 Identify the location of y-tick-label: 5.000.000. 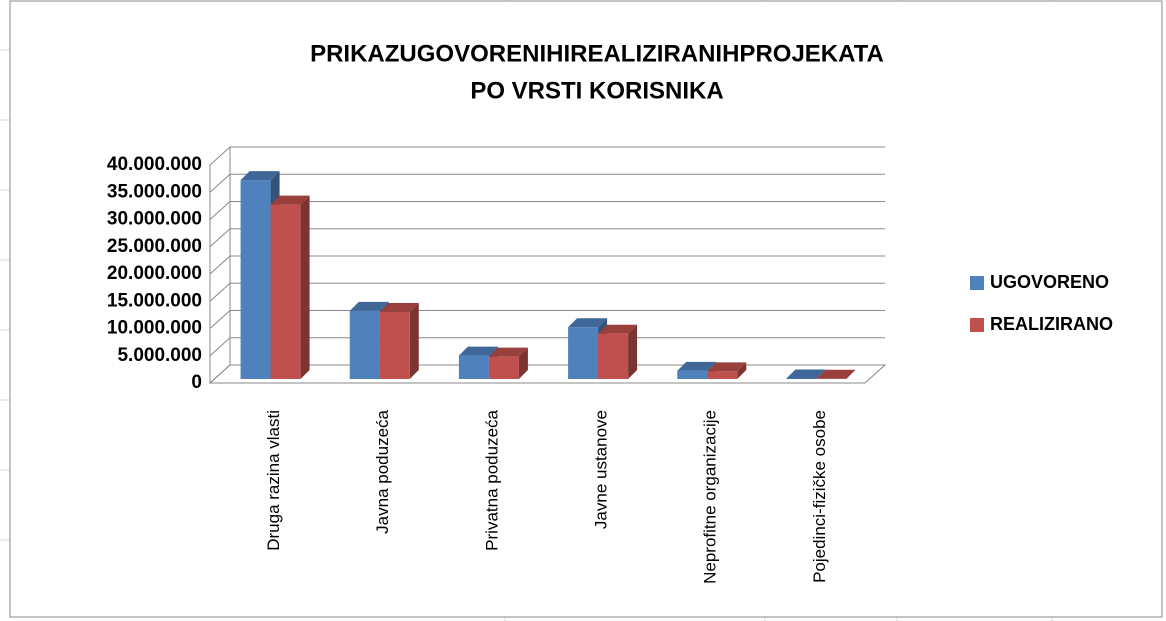
(159, 355).